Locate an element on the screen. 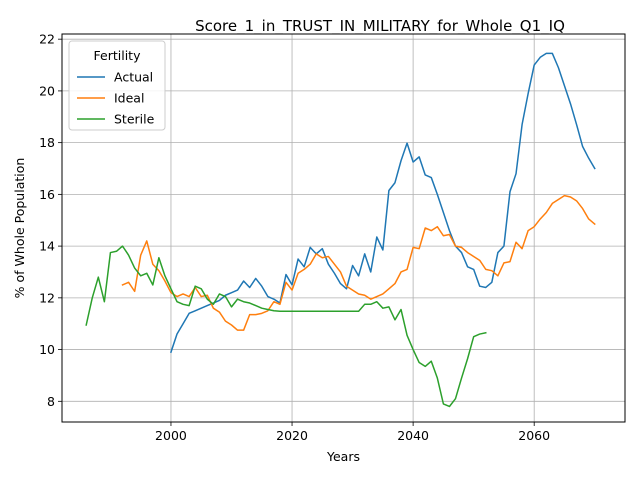 This screenshot has height=480, width=640. y-tick-label: 10 is located at coordinates (47, 349).